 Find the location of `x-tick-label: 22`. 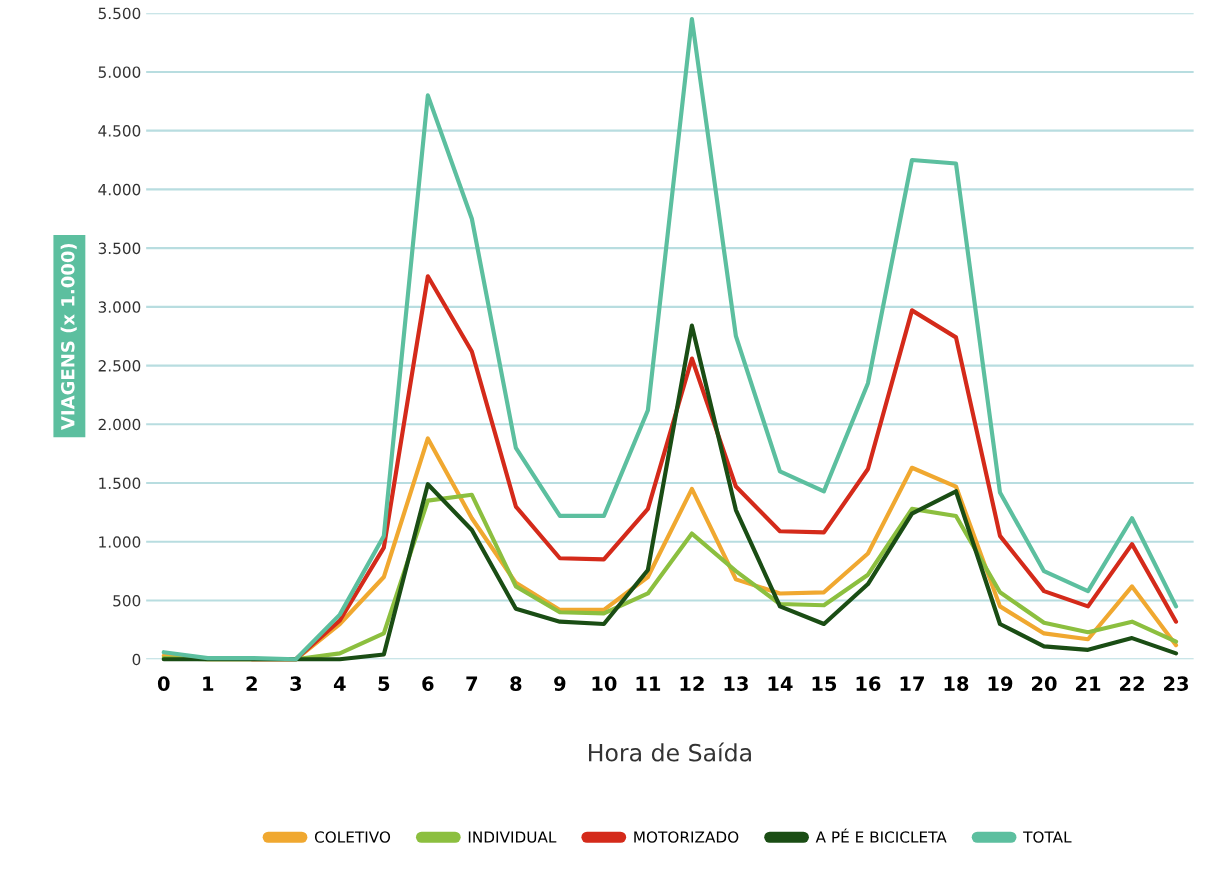

x-tick-label: 22 is located at coordinates (1132, 683).